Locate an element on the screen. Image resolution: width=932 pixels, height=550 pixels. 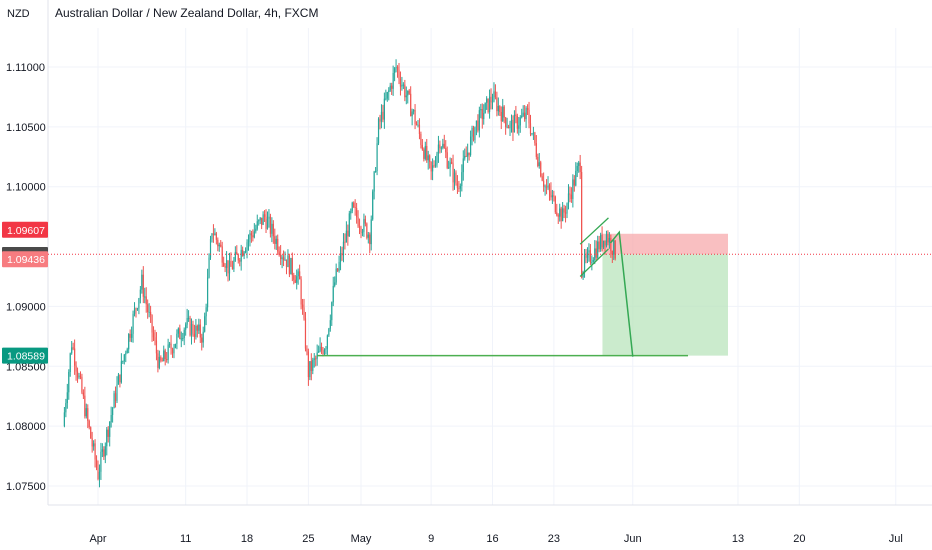
take-profit-zone is located at coordinates (665, 305).